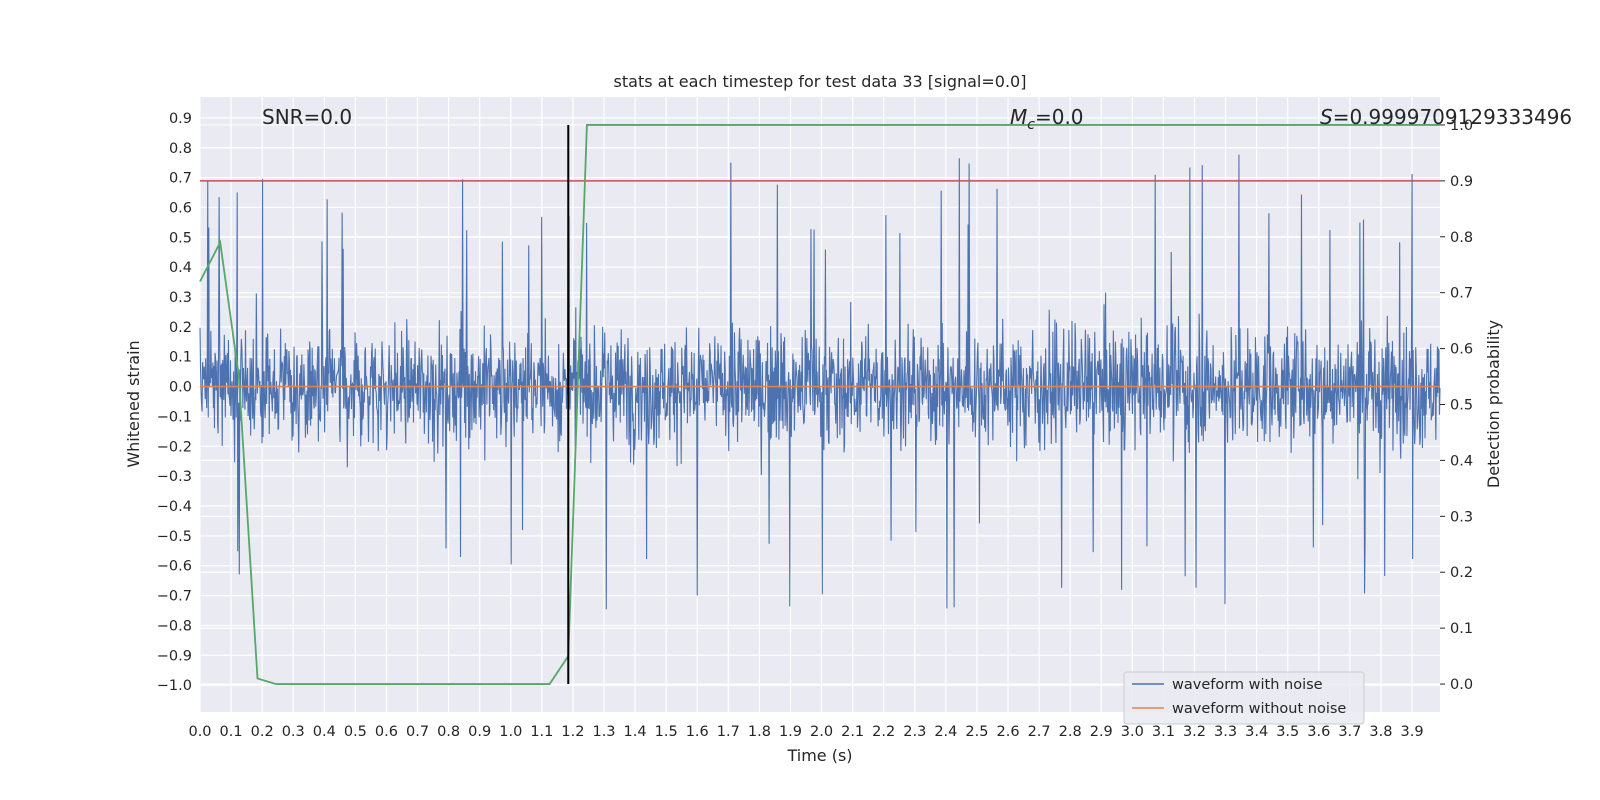 Image resolution: width=1600 pixels, height=800 pixels. I want to click on y-tick-label: 0.8, so click(180, 149).